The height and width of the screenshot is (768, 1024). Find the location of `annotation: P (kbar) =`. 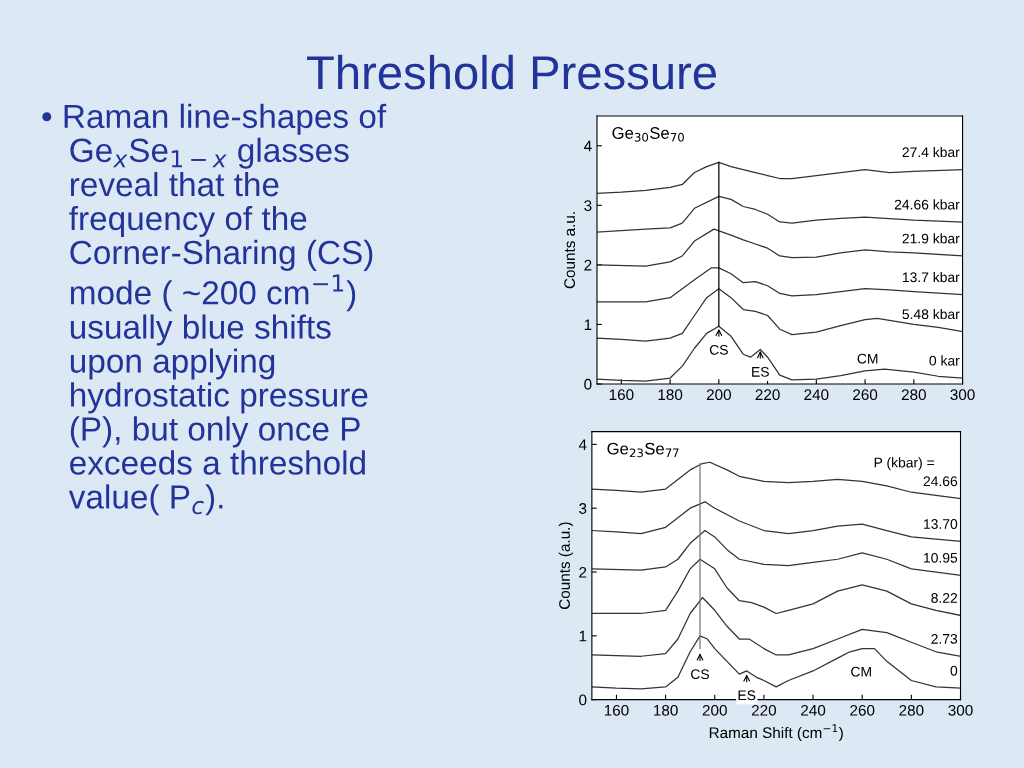

annotation: P (kbar) = is located at coordinates (904, 464).